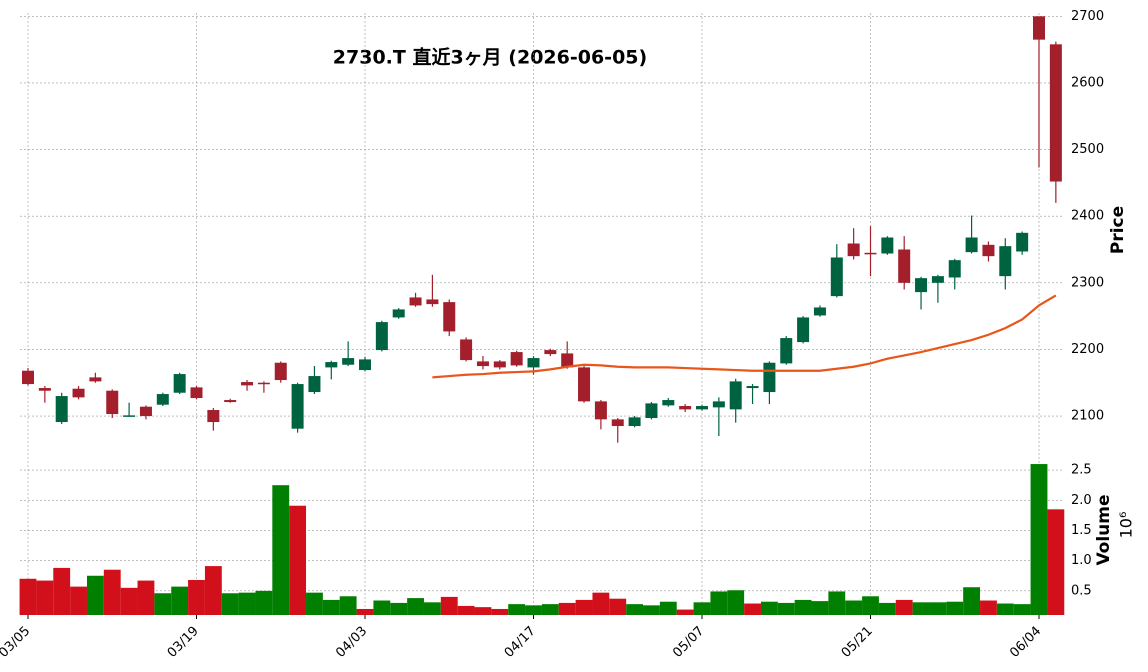 The height and width of the screenshot is (672, 1148). Describe the element at coordinates (1118, 230) in the screenshot. I see `y-axis-label: Price` at that location.